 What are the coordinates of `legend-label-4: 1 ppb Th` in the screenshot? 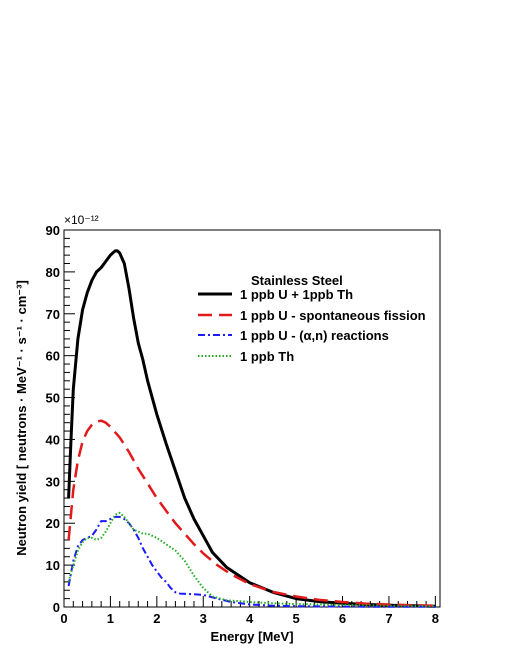 It's located at (267, 356).